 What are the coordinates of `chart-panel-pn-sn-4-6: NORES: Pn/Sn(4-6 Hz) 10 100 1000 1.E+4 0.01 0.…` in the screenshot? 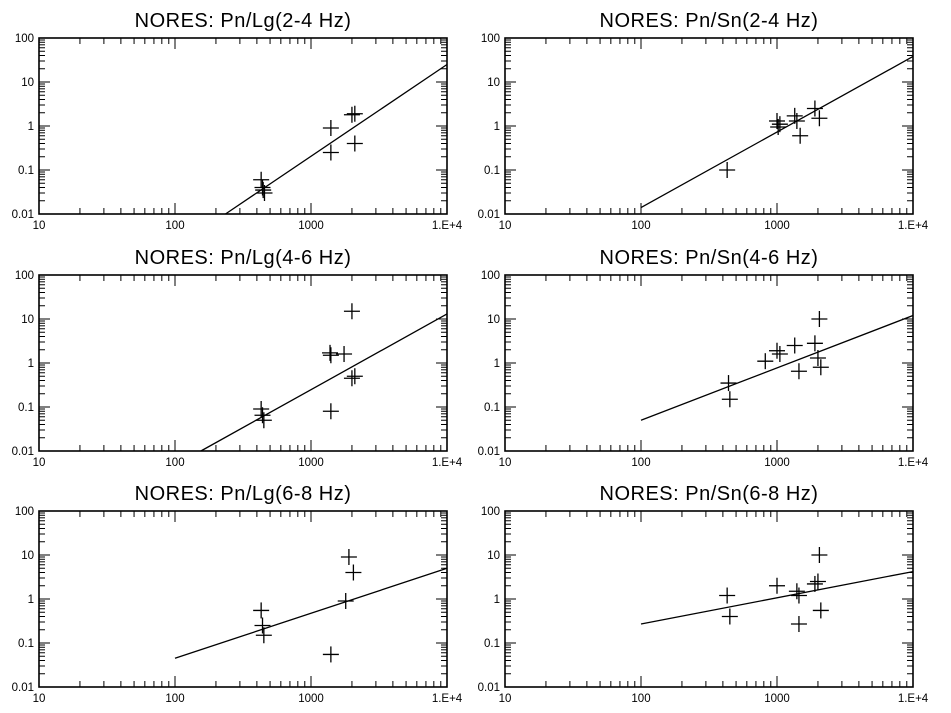 It's located at (703, 358).